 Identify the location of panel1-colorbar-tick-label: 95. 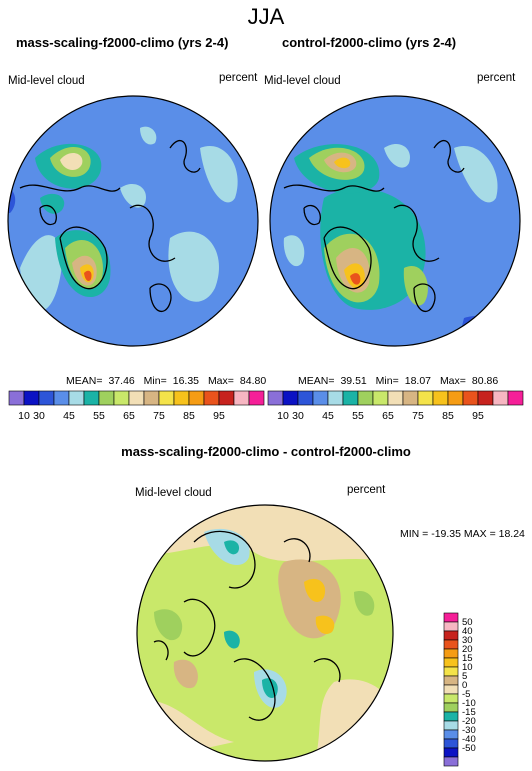
(219, 416).